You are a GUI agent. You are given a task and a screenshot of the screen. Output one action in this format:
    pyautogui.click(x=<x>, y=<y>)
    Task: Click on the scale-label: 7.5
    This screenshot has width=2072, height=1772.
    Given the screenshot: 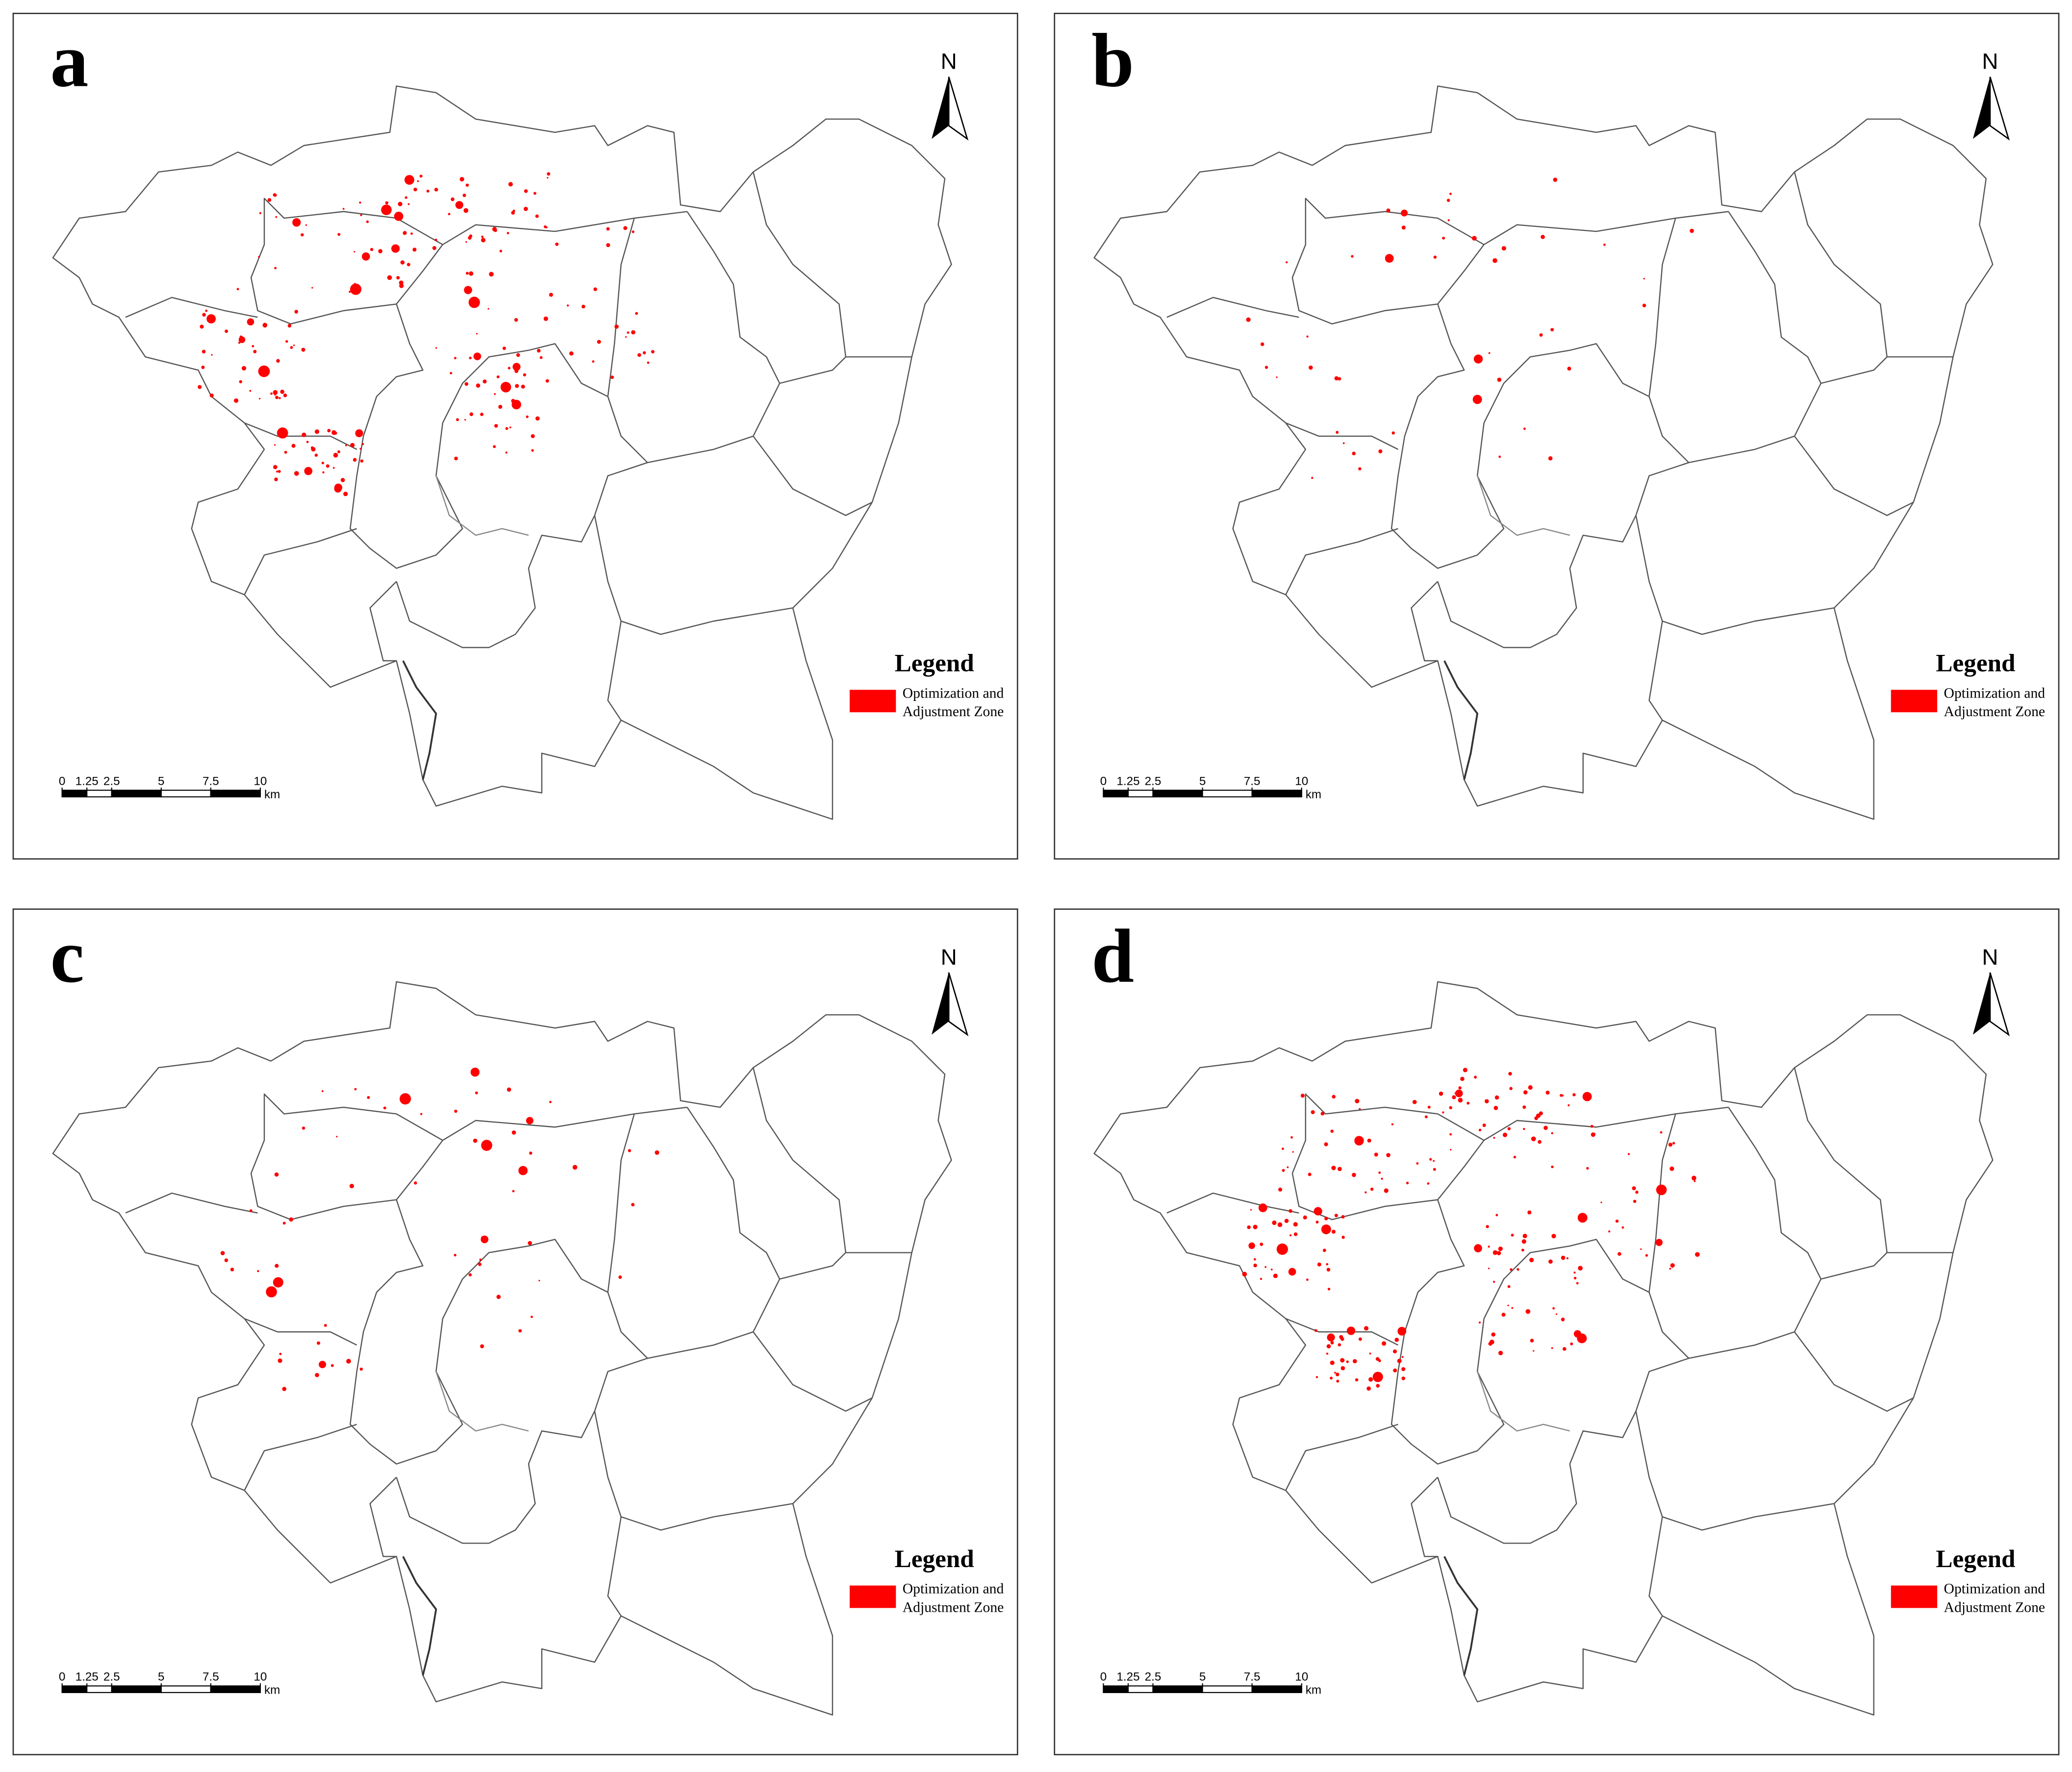 What is the action you would take?
    pyautogui.click(x=210, y=781)
    